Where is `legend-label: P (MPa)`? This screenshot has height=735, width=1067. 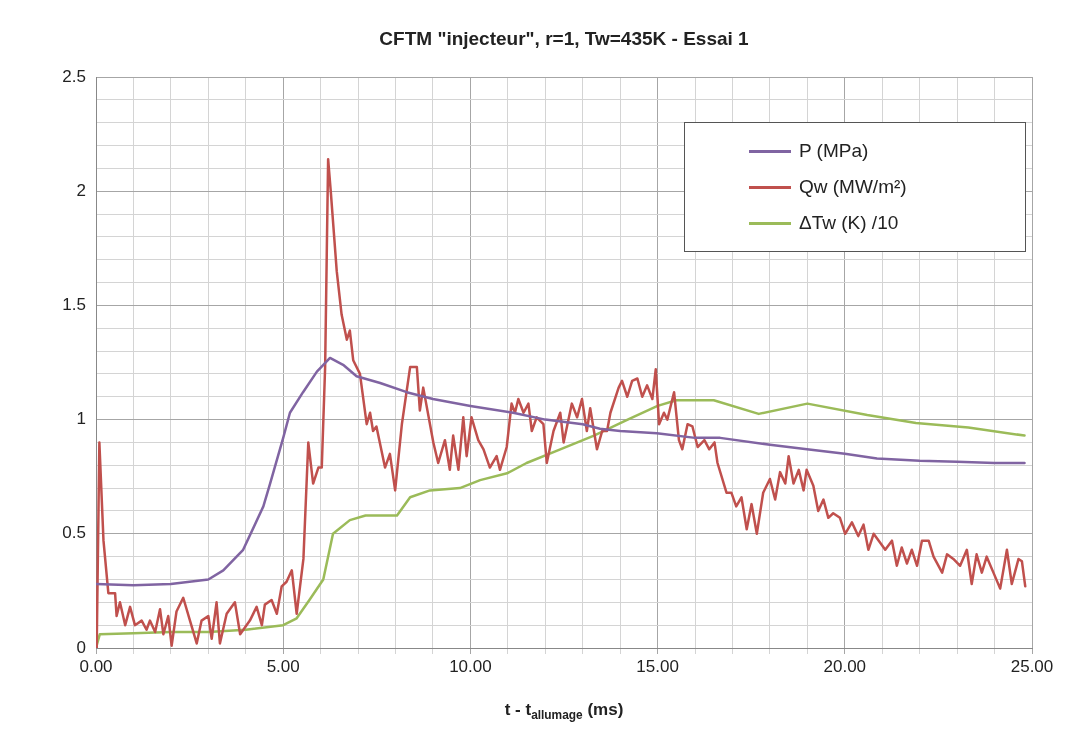
legend-label: P (MPa) is located at coordinates (834, 151).